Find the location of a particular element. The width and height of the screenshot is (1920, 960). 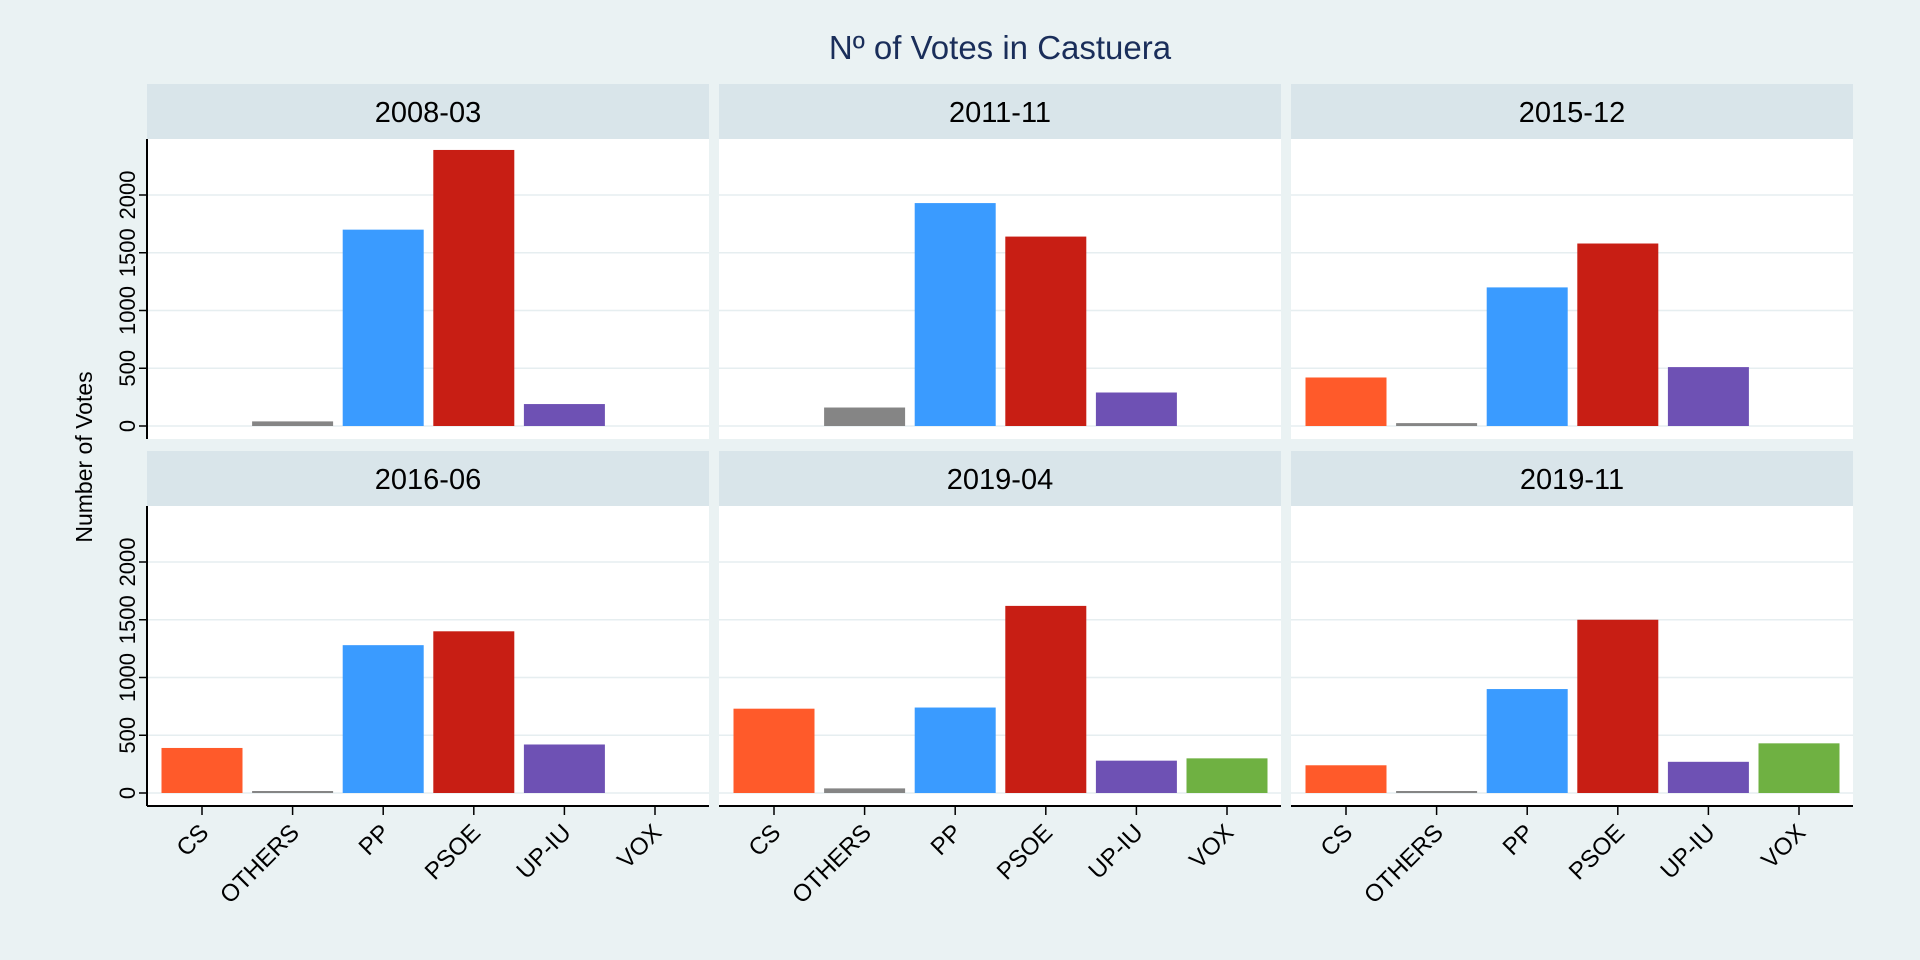

panel-2011-11: 2011-11 is located at coordinates (1000, 261).